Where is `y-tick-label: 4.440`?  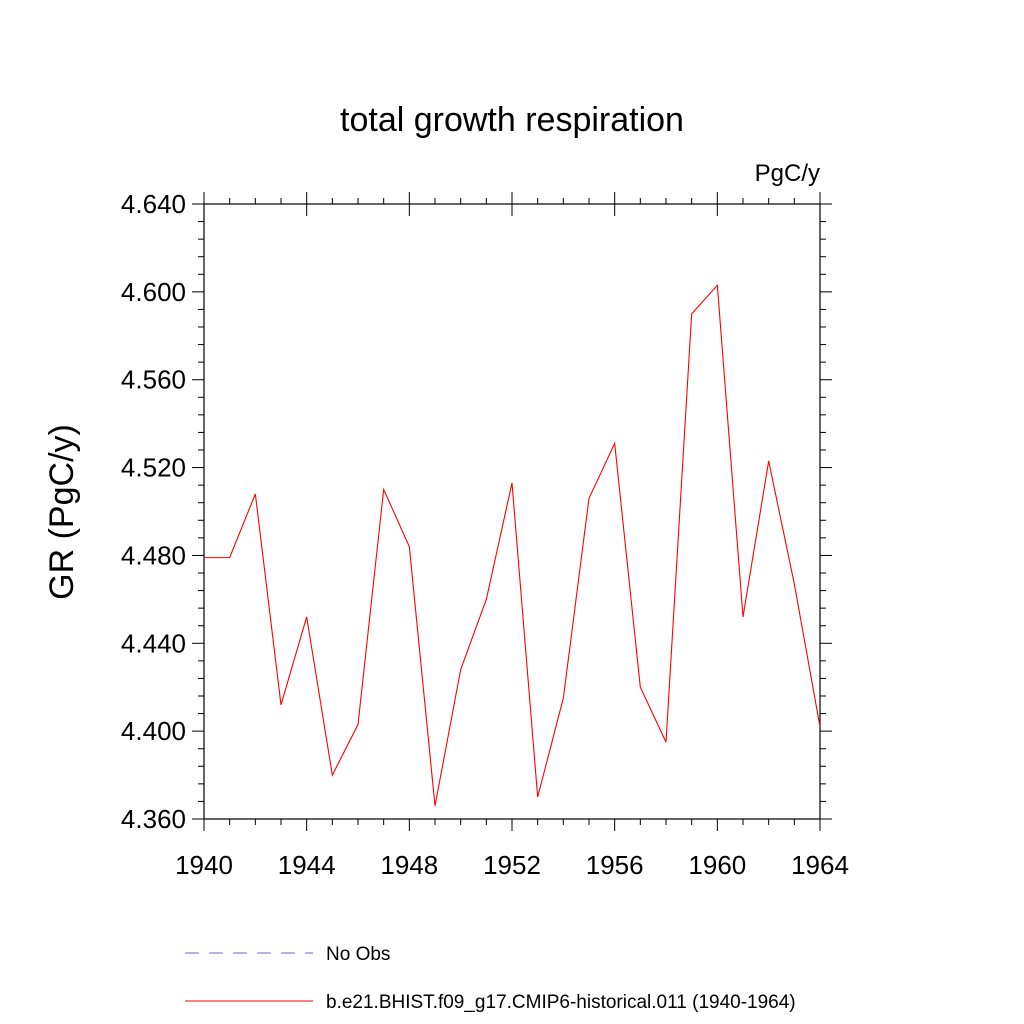
y-tick-label: 4.440 is located at coordinates (153, 643).